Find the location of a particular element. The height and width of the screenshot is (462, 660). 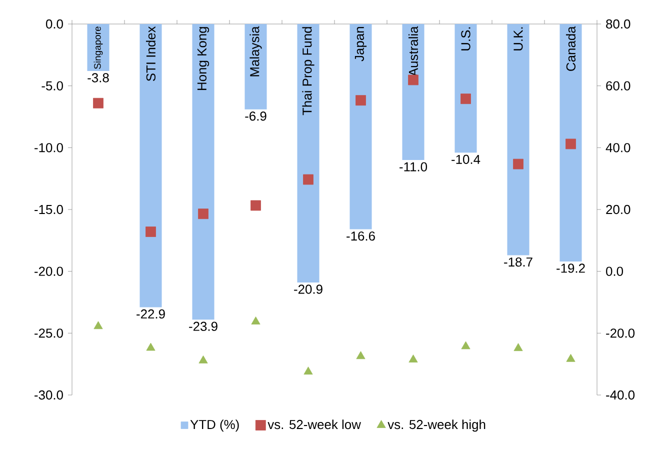

x-tick-label: U.S. is located at coordinates (465, 38).